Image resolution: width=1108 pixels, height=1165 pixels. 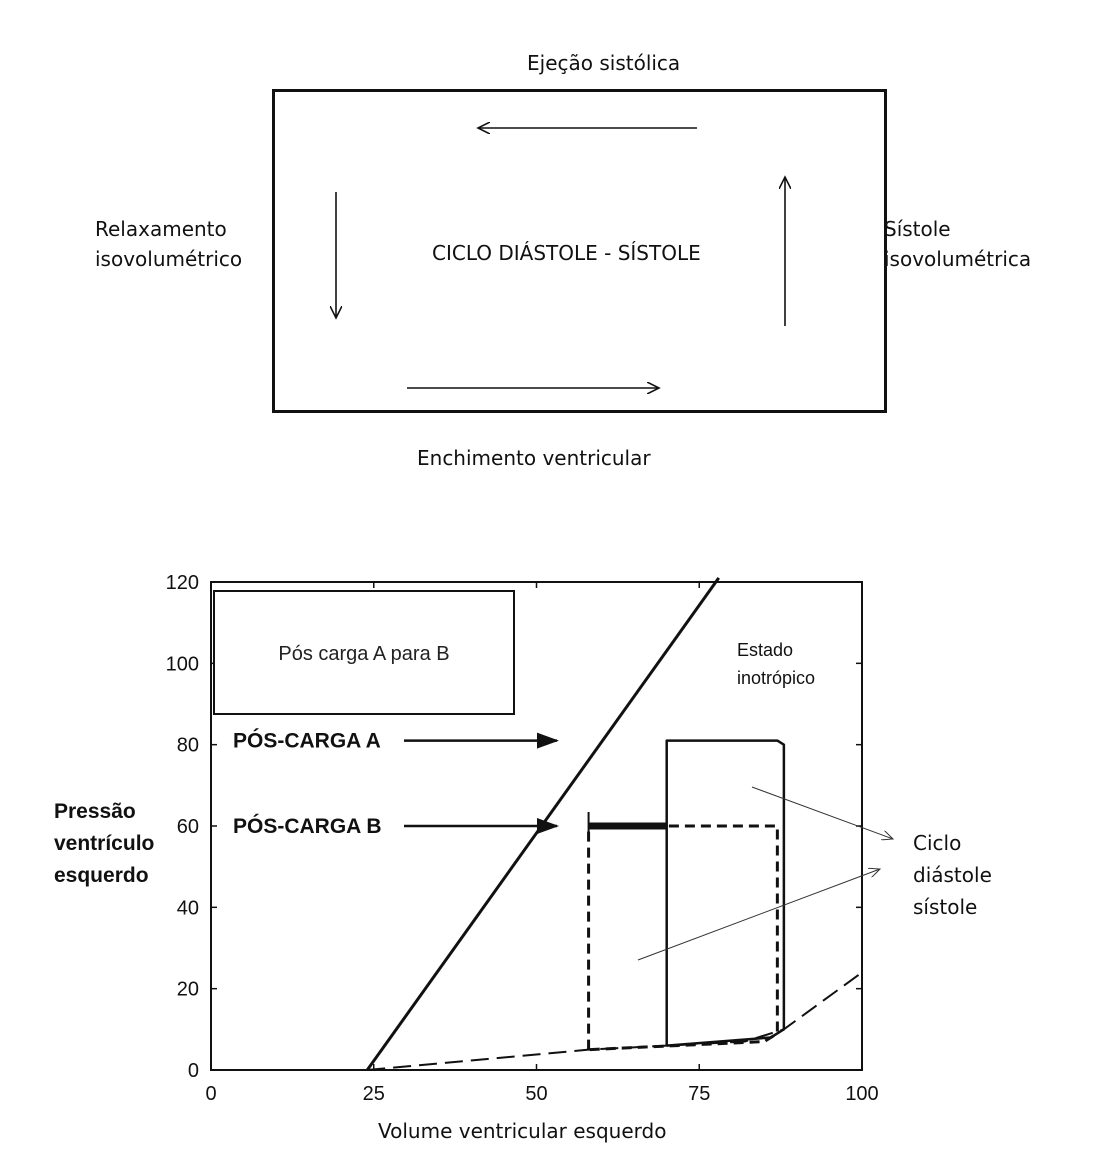 I want to click on cycle-pointer-b, so click(x=758, y=915).